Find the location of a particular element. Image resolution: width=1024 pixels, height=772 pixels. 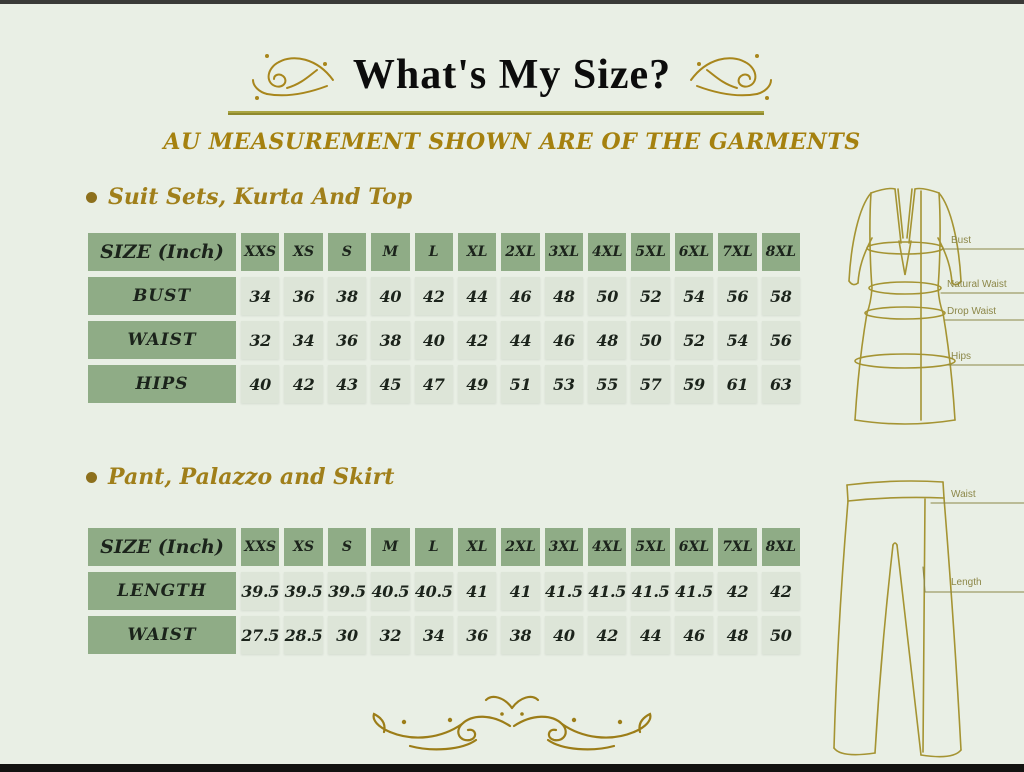

size-column-header: M is located at coordinates (390, 547).